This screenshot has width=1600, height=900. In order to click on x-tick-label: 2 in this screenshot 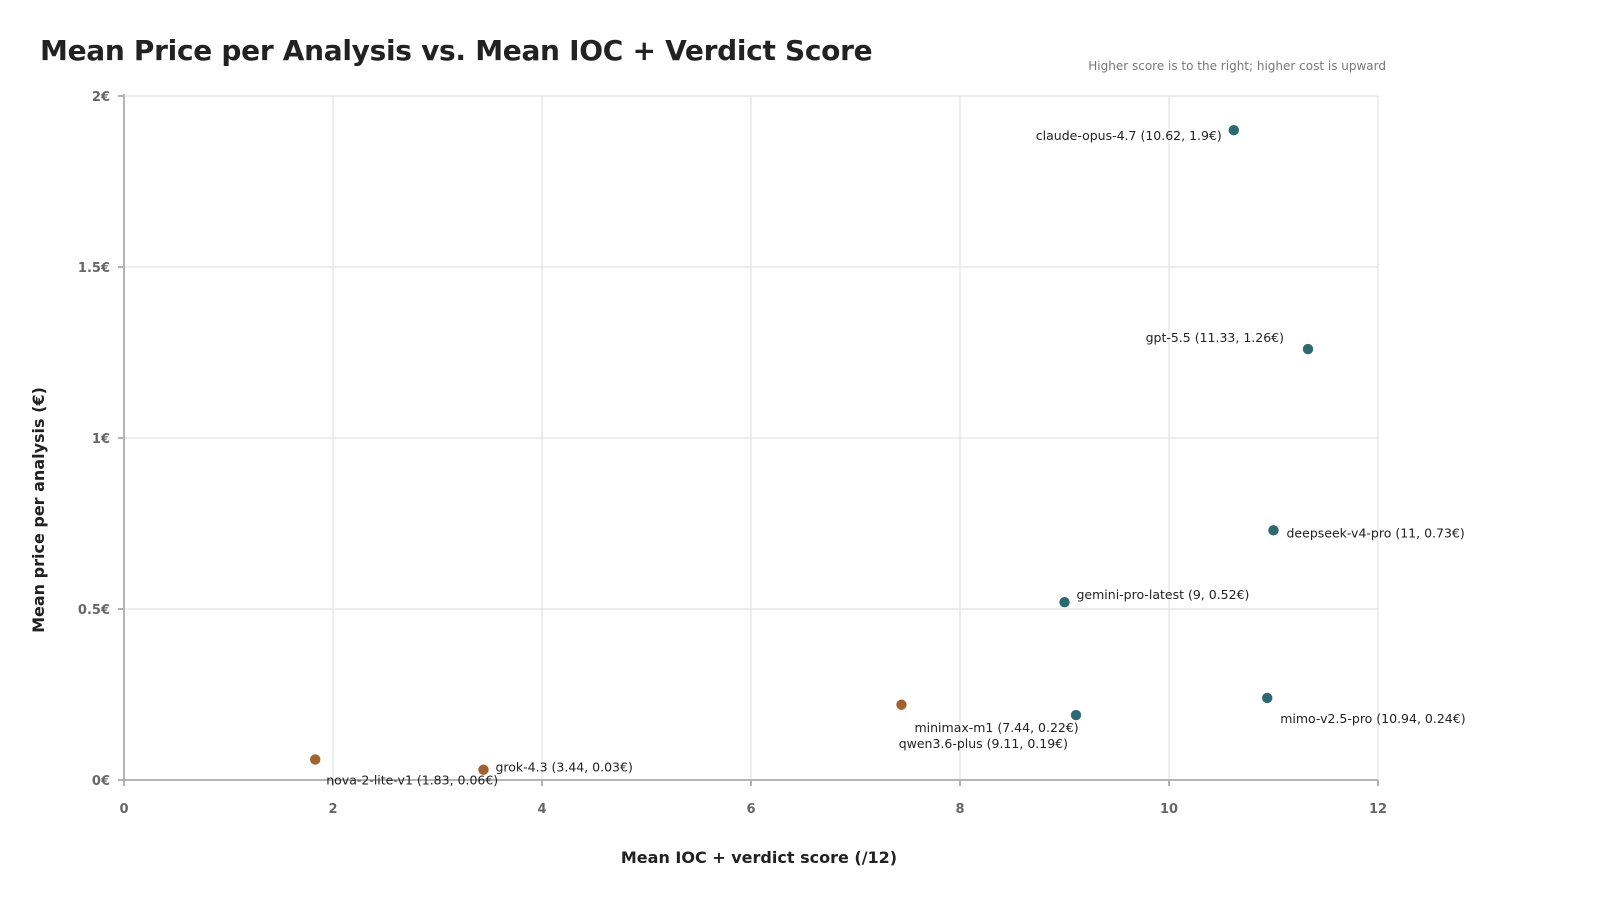, I will do `click(332, 809)`.